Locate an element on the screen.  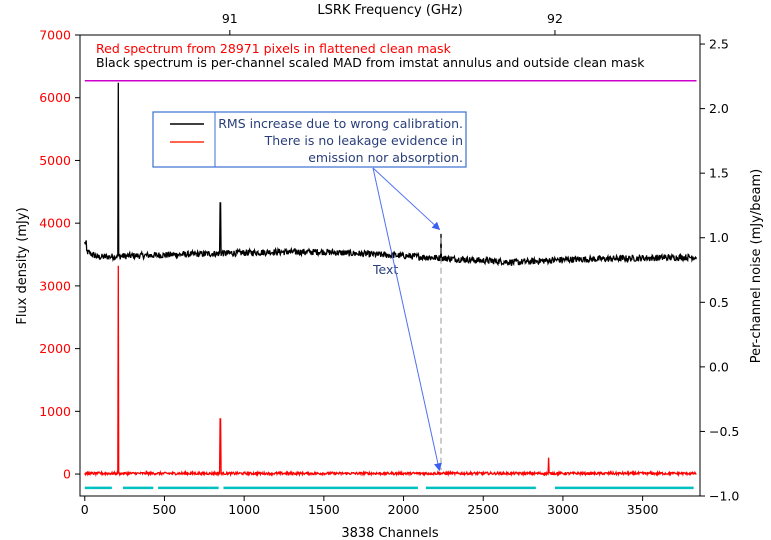
annotation-box is located at coordinates (309, 139).